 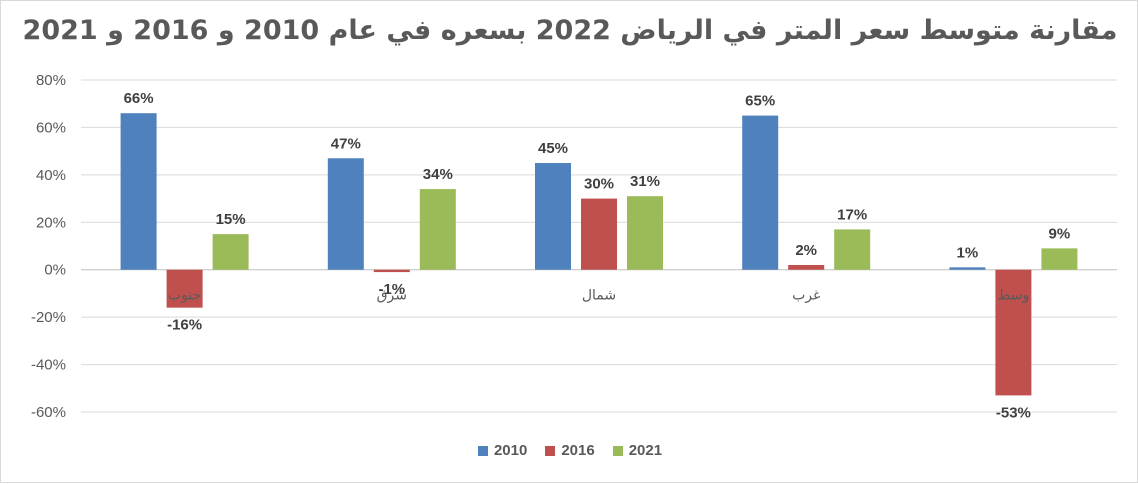 What do you see at coordinates (184, 325) in the screenshot?
I see `data-label: -16%` at bounding box center [184, 325].